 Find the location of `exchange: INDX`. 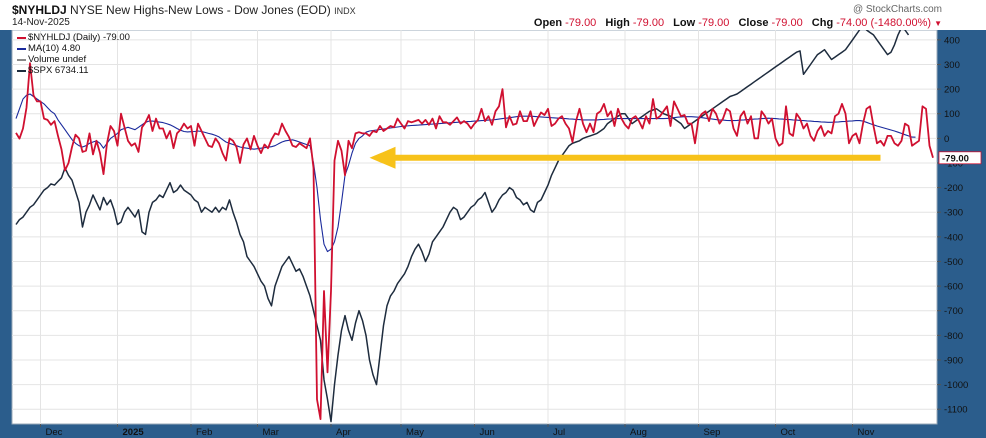

exchange: INDX is located at coordinates (345, 11).